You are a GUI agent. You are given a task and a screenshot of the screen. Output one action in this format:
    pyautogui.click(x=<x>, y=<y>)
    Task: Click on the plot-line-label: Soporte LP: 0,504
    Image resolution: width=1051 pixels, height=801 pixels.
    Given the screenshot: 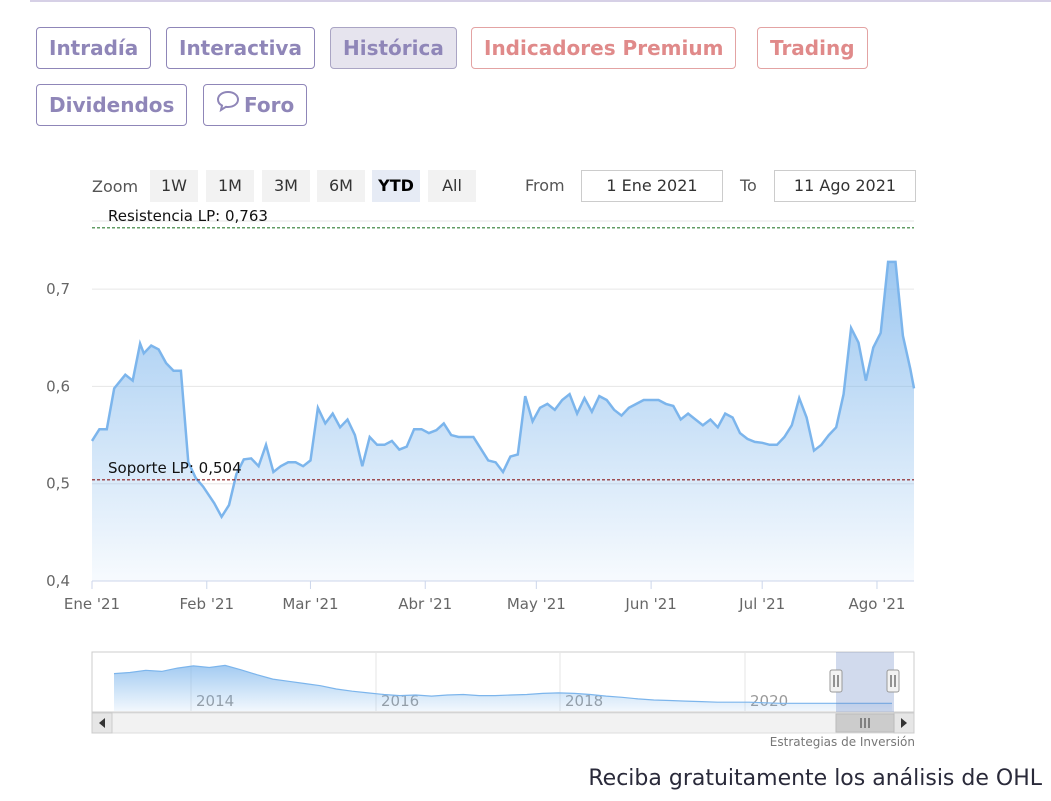 What is the action you would take?
    pyautogui.click(x=175, y=468)
    